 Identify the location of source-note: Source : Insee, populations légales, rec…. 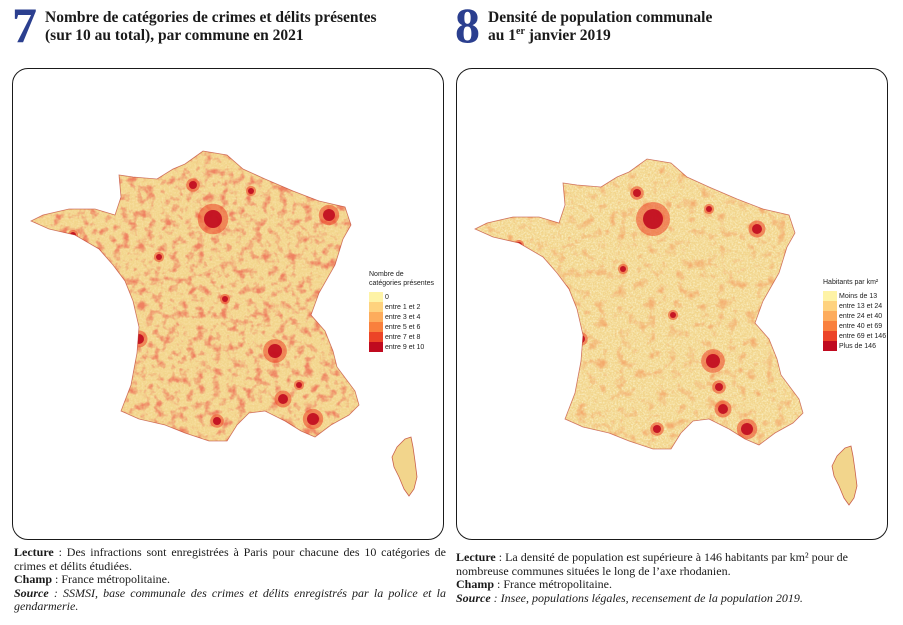
(672, 598).